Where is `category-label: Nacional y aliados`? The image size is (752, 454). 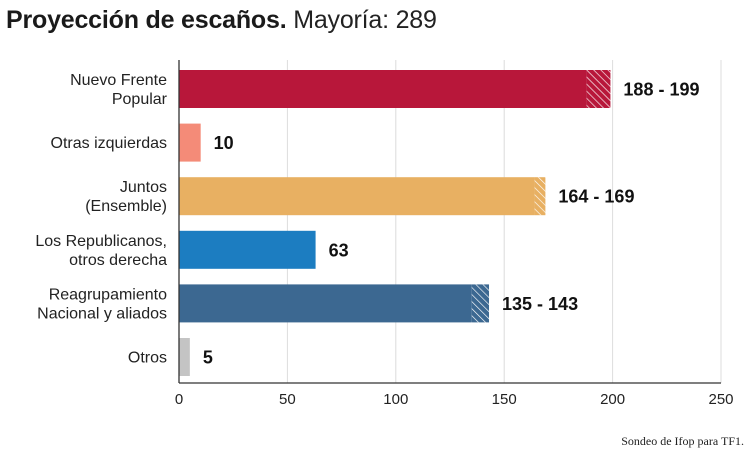
category-label: Nacional y aliados is located at coordinates (102, 313).